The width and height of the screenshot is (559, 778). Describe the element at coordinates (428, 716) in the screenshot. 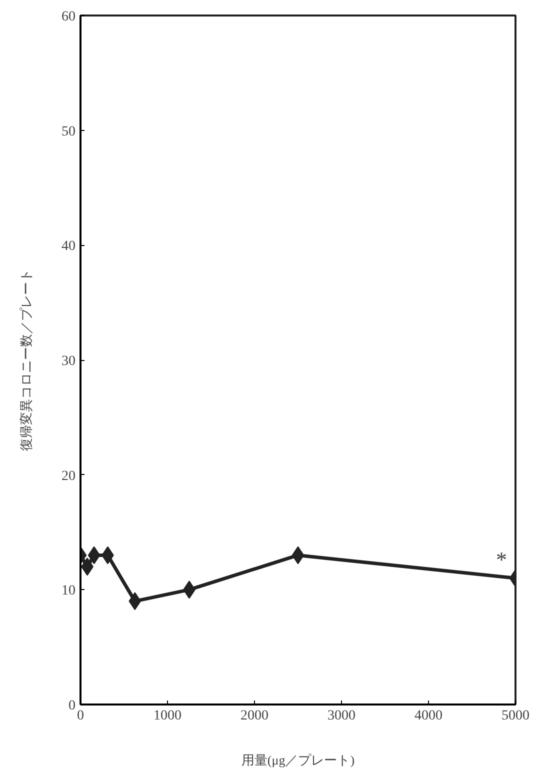

I see `x-tick-label: 4000` at that location.